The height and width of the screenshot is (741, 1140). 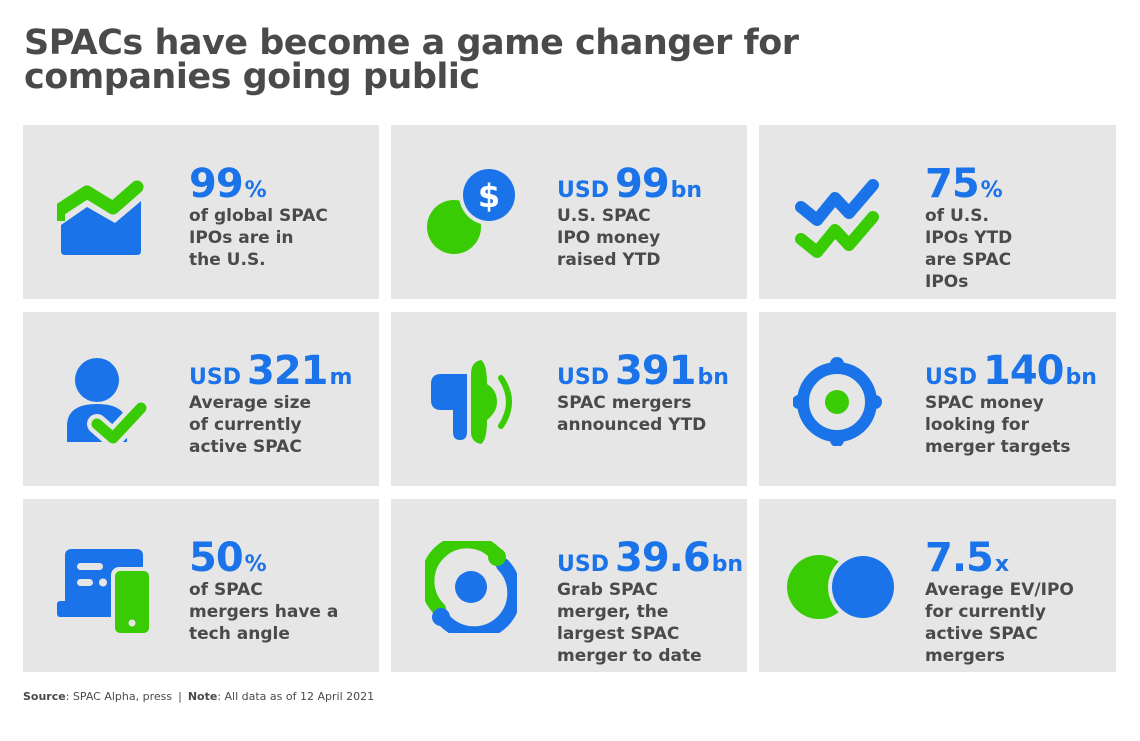 What do you see at coordinates (228, 184) in the screenshot?
I see `stat-value: 99%` at bounding box center [228, 184].